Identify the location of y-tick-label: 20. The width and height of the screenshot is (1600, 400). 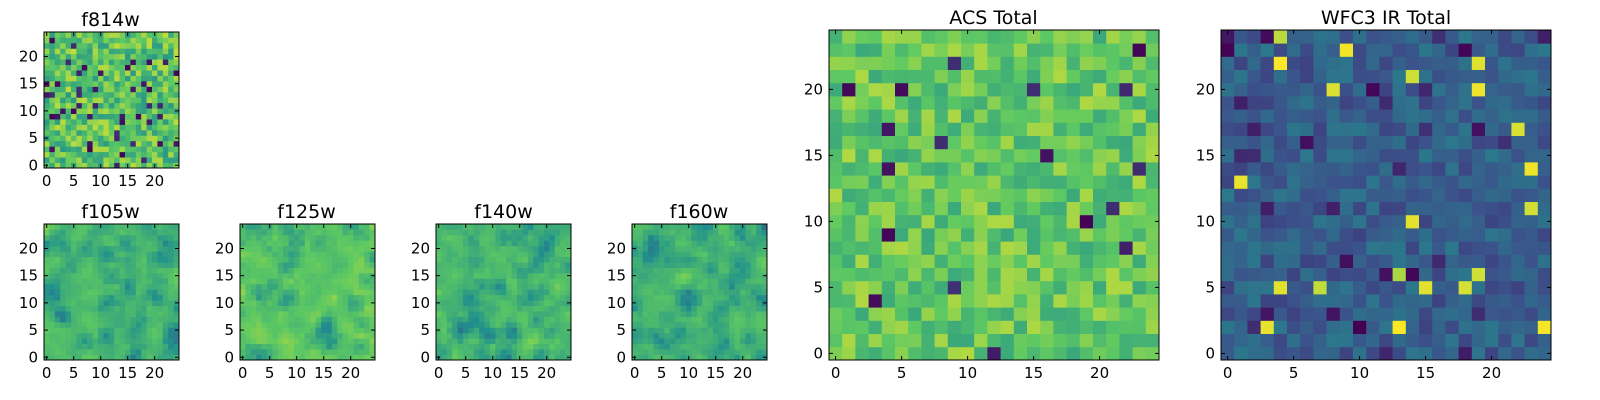
(28, 56).